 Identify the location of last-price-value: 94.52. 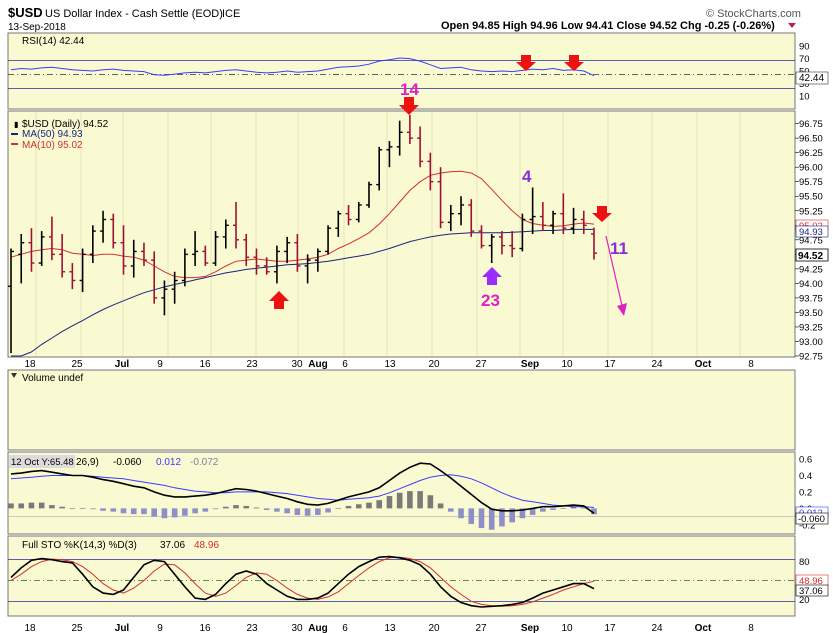
(810, 256).